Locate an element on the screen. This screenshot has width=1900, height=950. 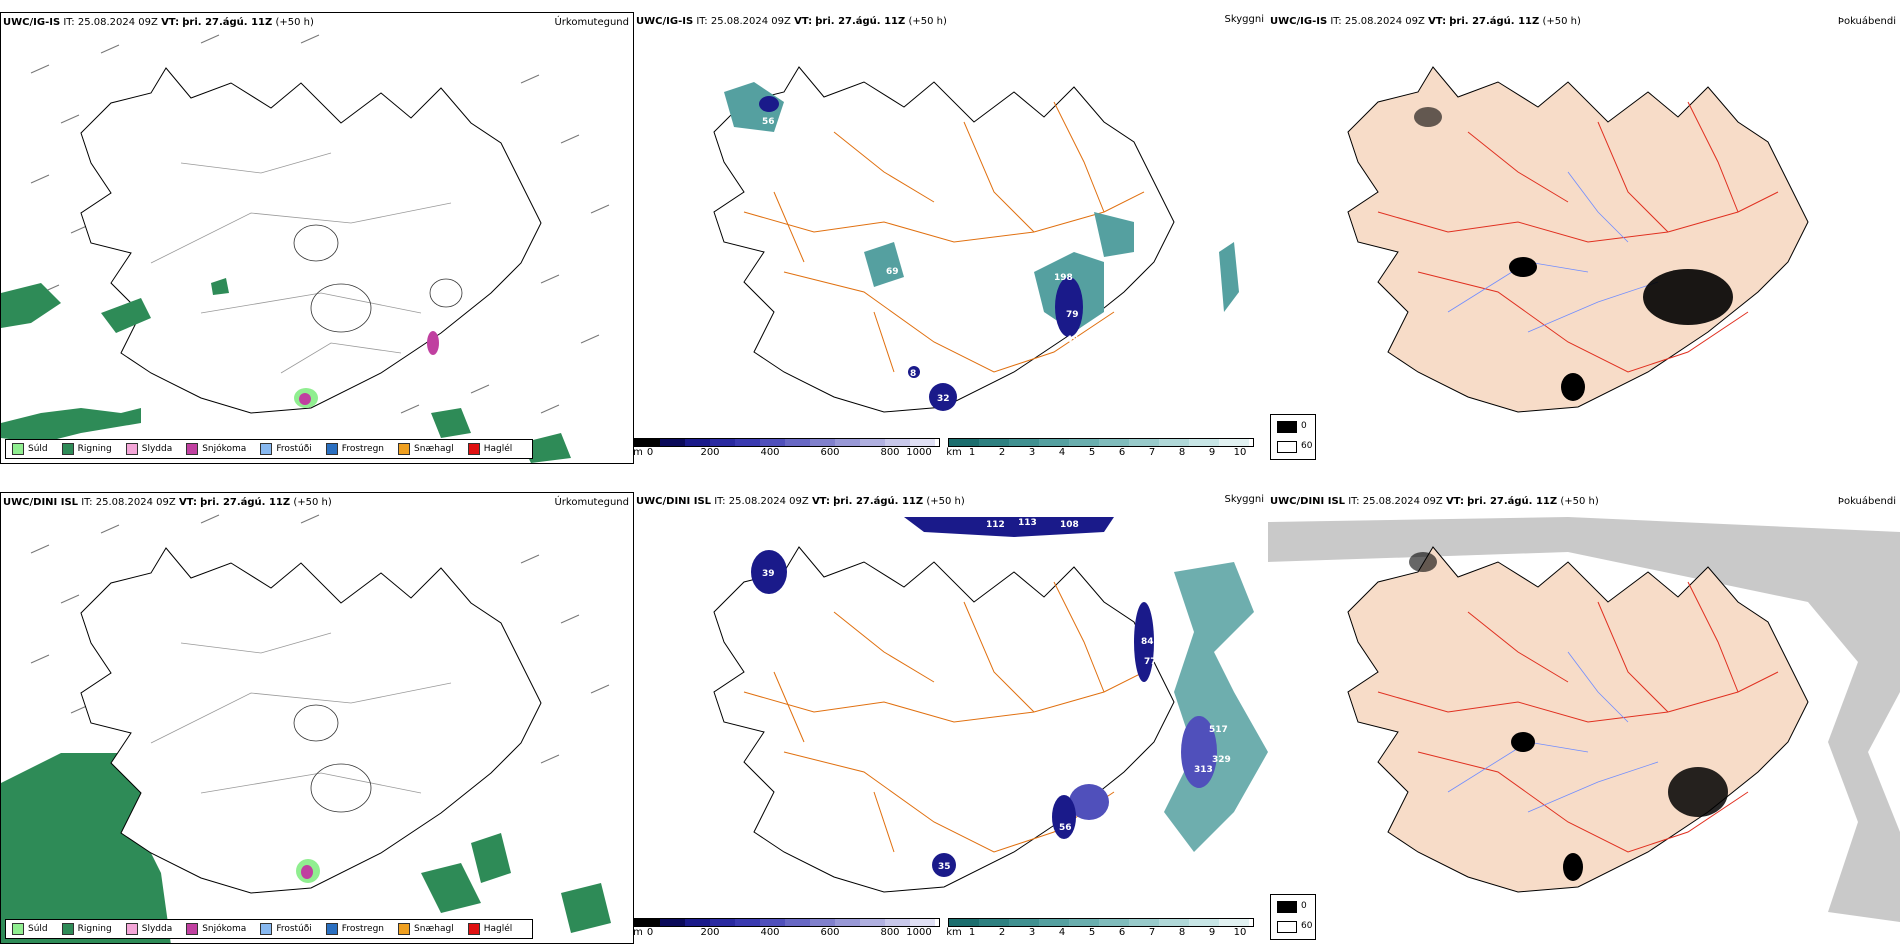
ceiling-label: 66 is located at coordinates (1118, 268).